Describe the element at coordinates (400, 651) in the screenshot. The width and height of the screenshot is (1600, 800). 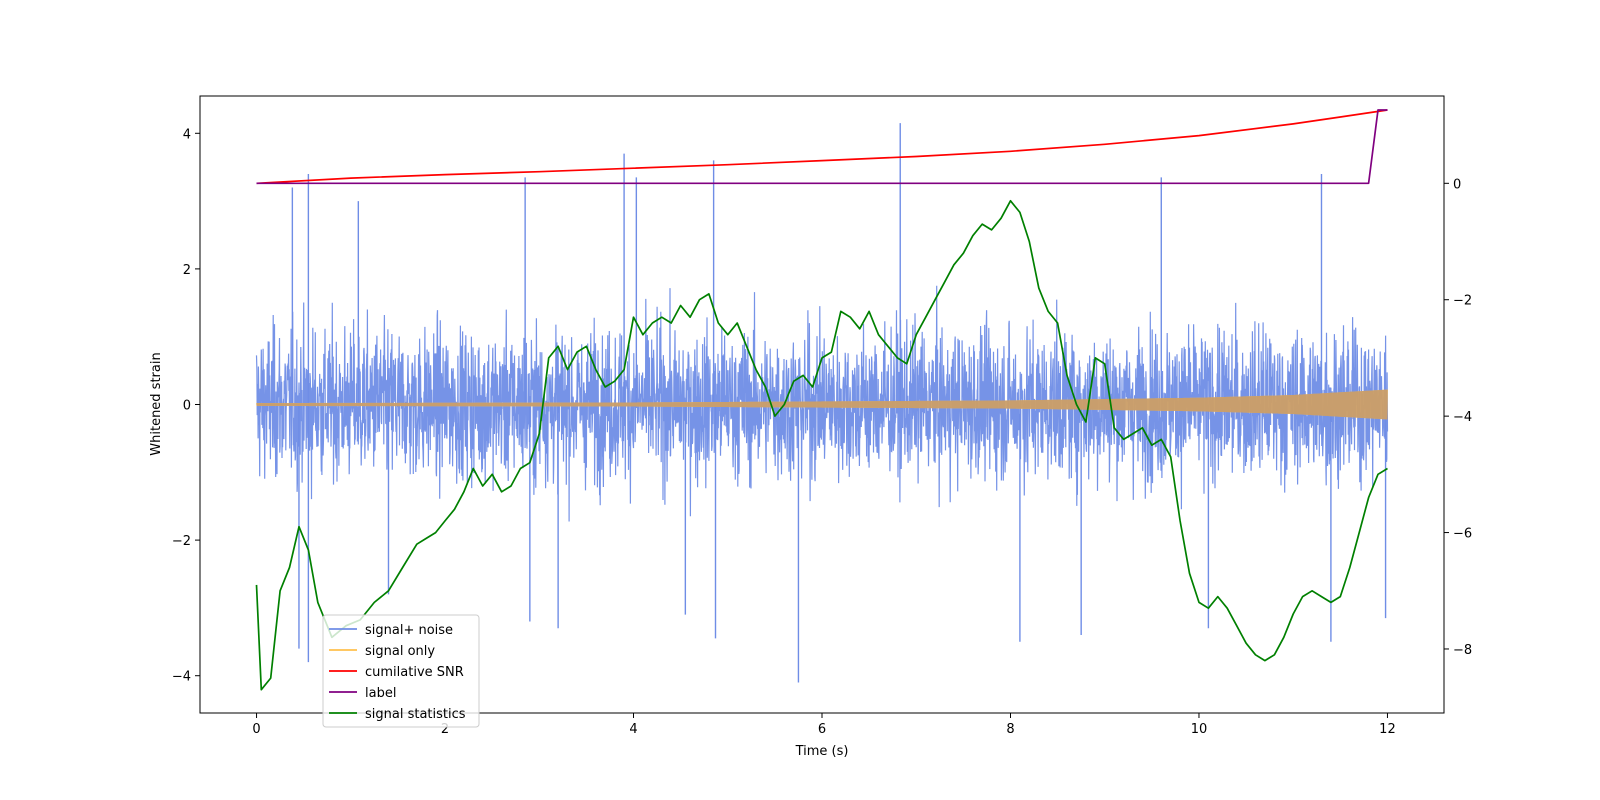
I see `legend-entry-label: signal only` at that location.